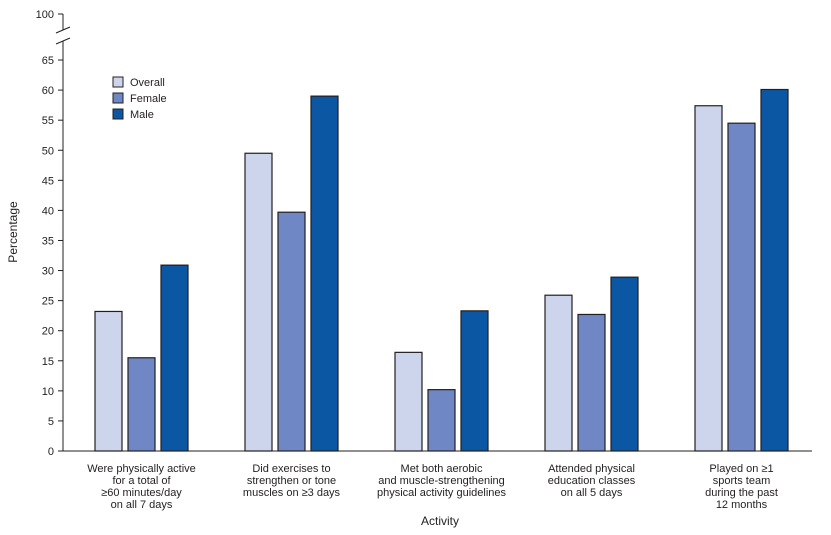  I want to click on y-tick-label-65: 65, so click(48, 61).